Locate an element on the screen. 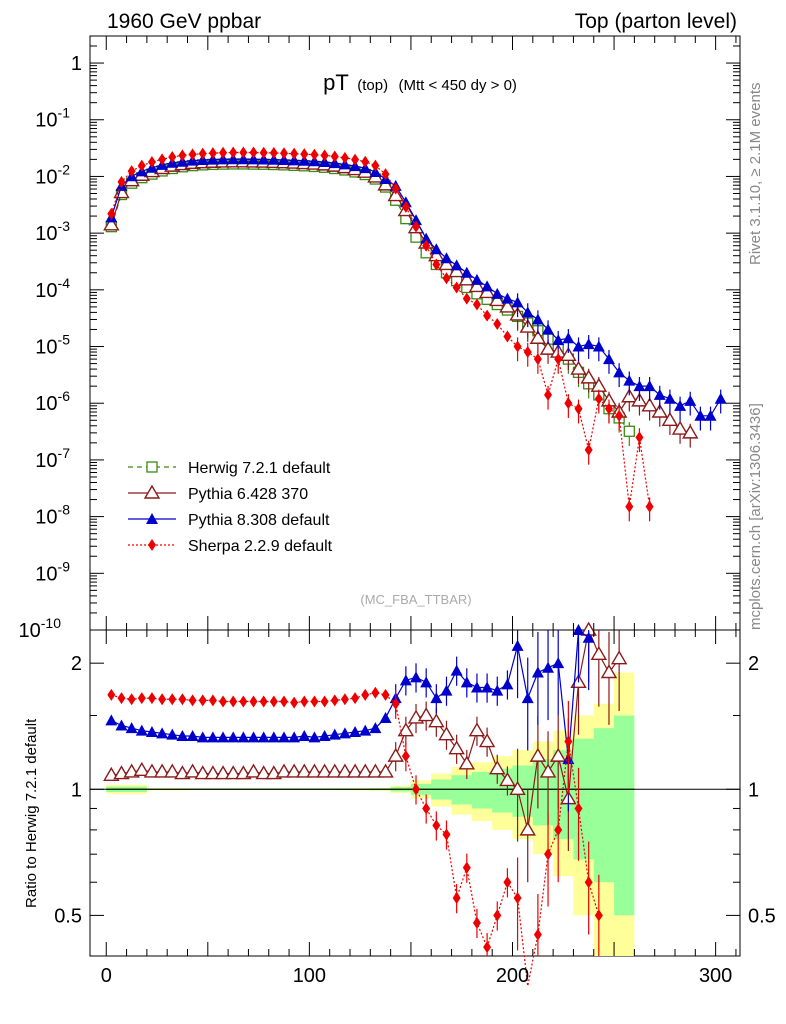  legend-item-pythia-6-428-370: Pythia 6.428 370 is located at coordinates (218, 493).